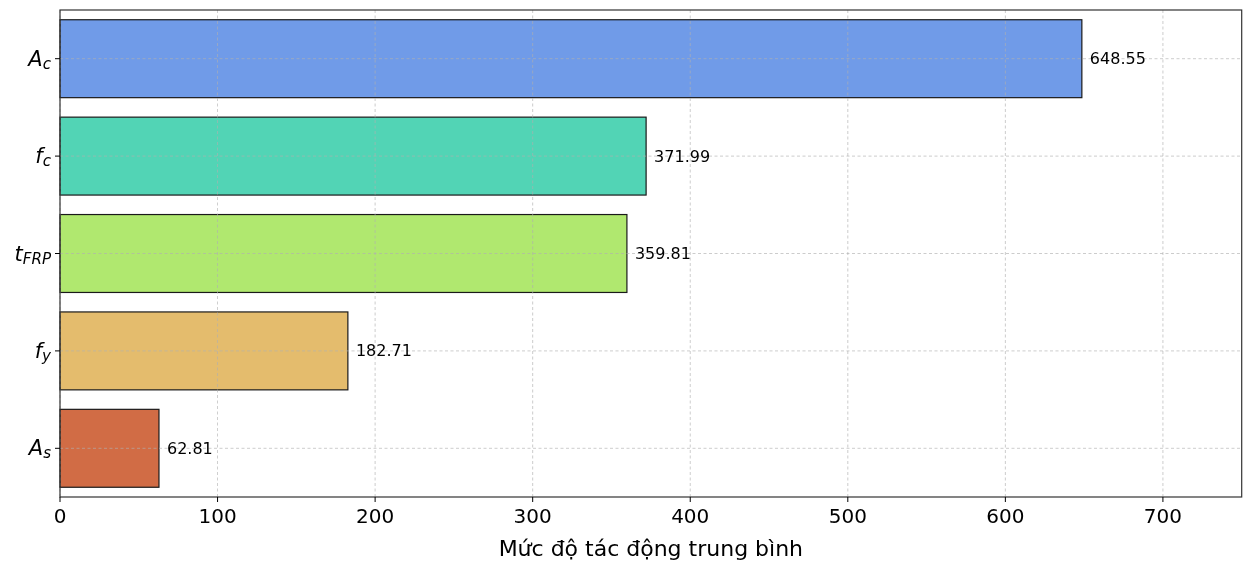 This screenshot has width=1247, height=563. Describe the element at coordinates (60, 516) in the screenshot. I see `x-tick-label: 0` at that location.